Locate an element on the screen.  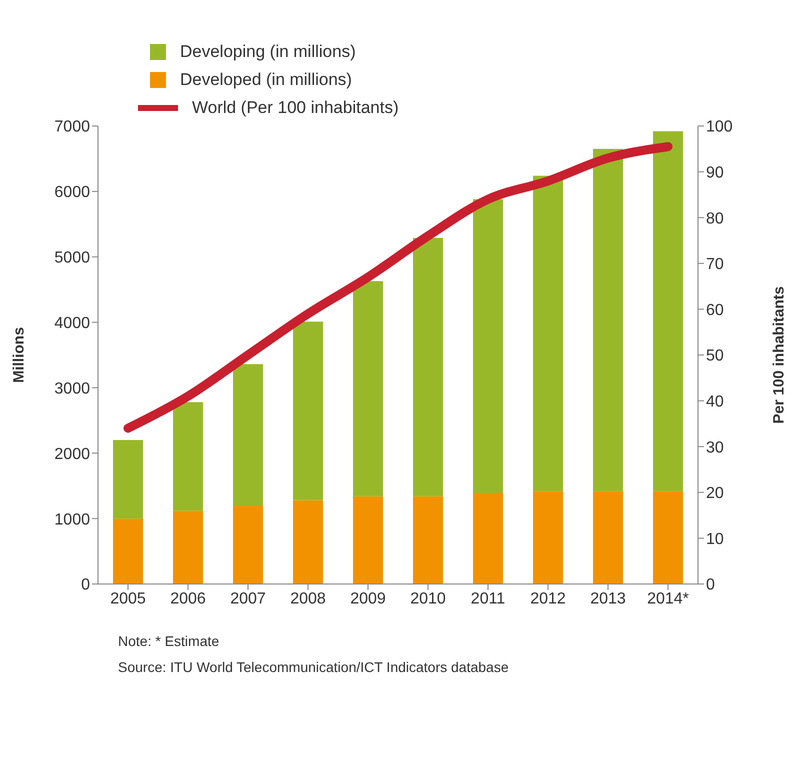
y2-tick-label: 80 is located at coordinates (715, 219).